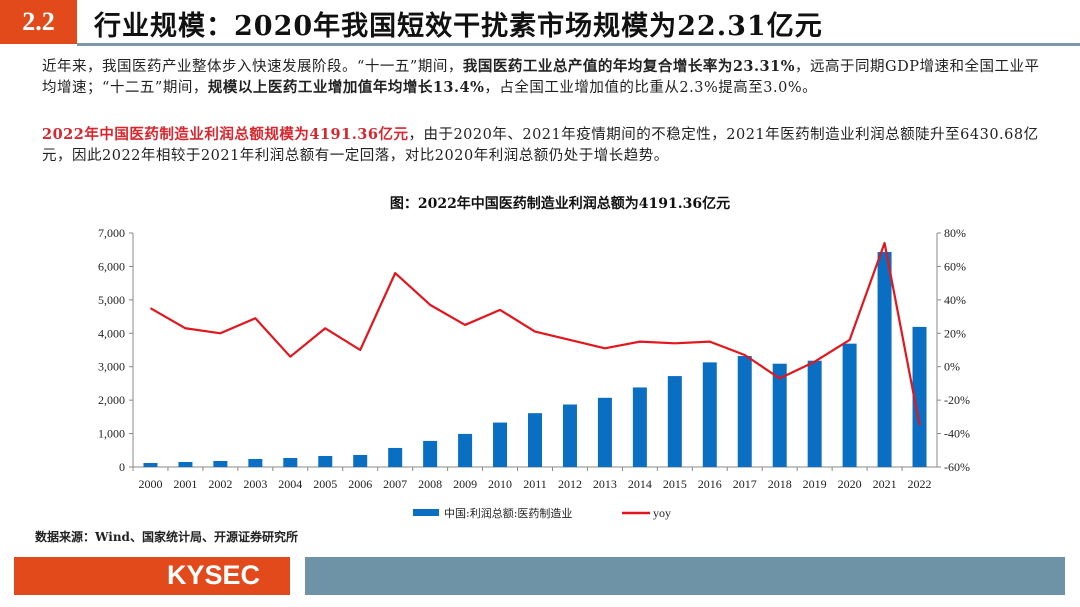 The image size is (1080, 607). I want to click on right-tick-label: 0%, so click(952, 367).